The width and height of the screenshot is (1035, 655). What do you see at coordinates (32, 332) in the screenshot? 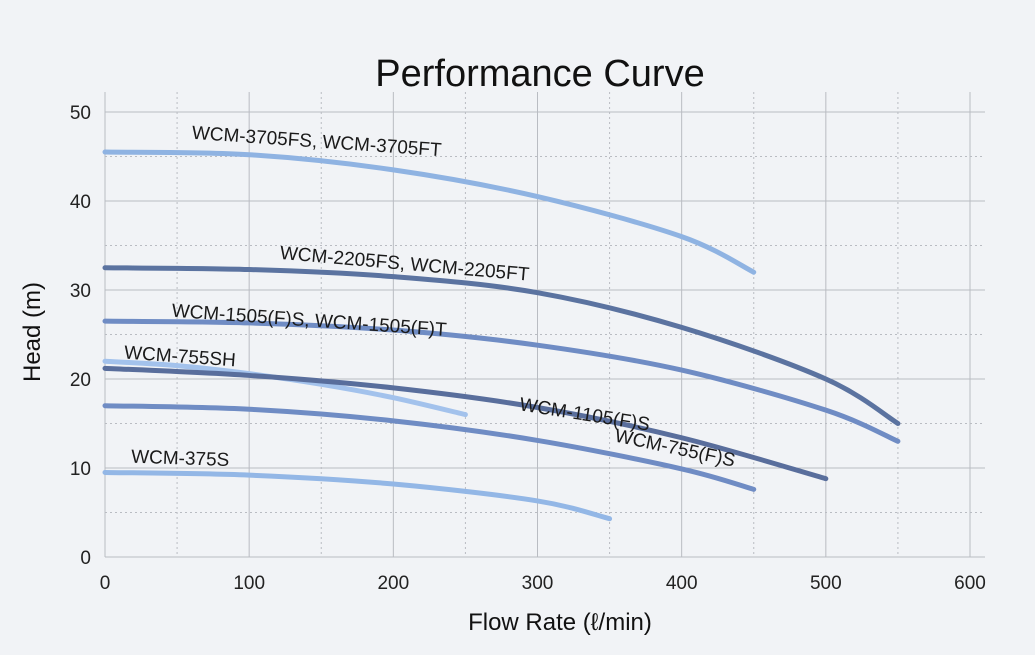
I see `y-axis-title: Head (m)` at bounding box center [32, 332].